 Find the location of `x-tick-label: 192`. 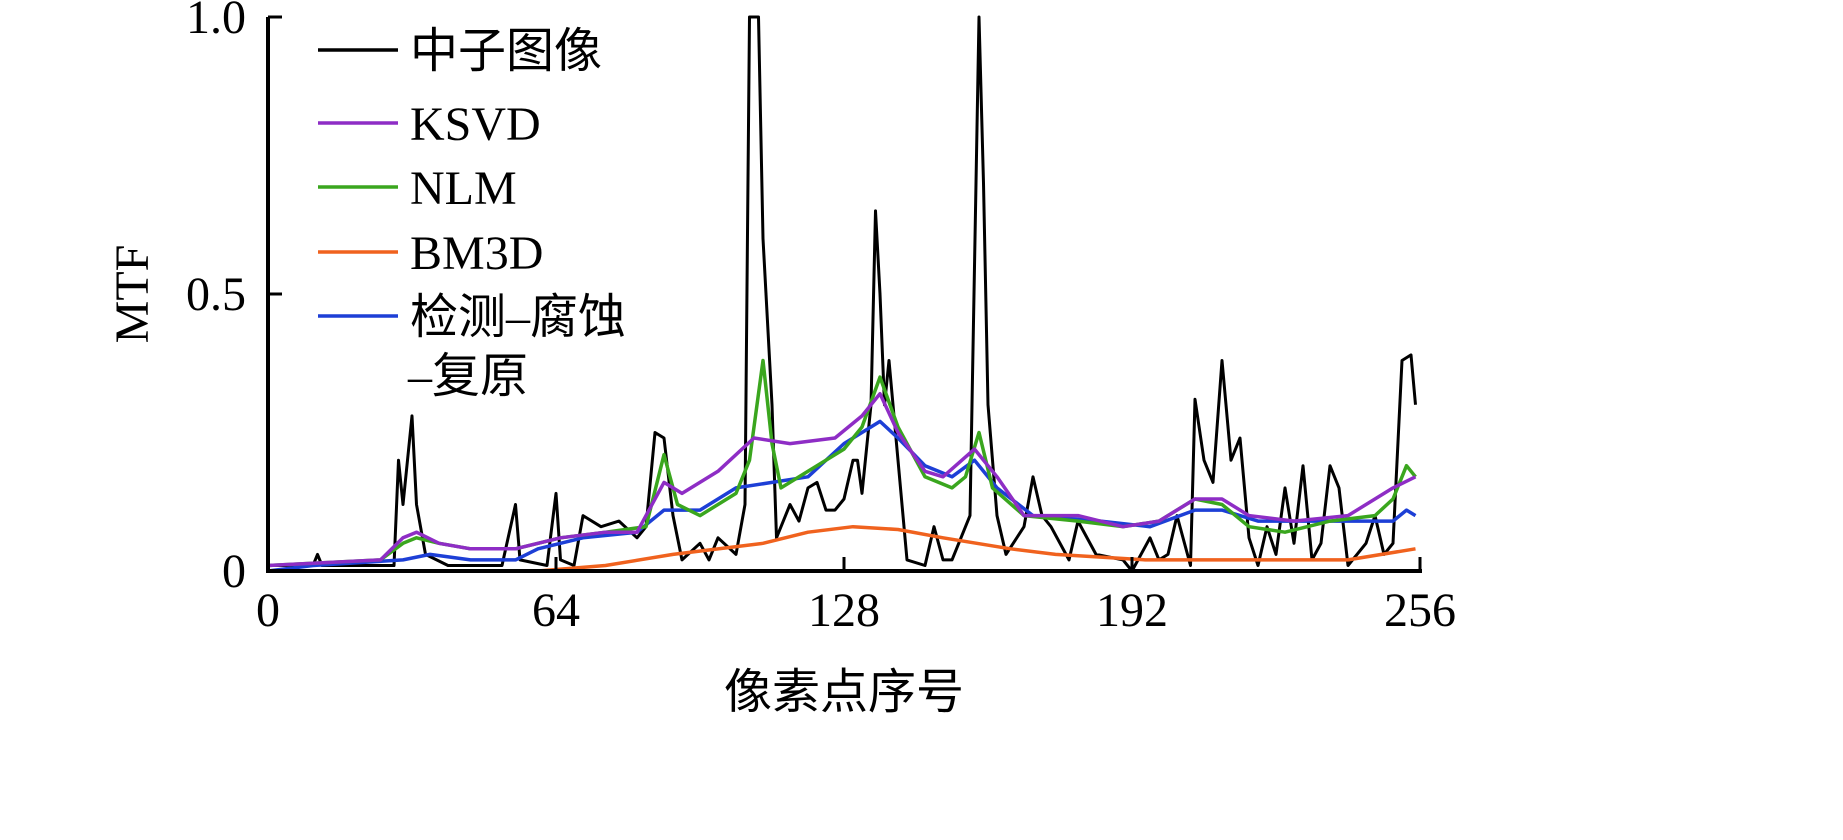

x-tick-label: 192 is located at coordinates (1132, 610).